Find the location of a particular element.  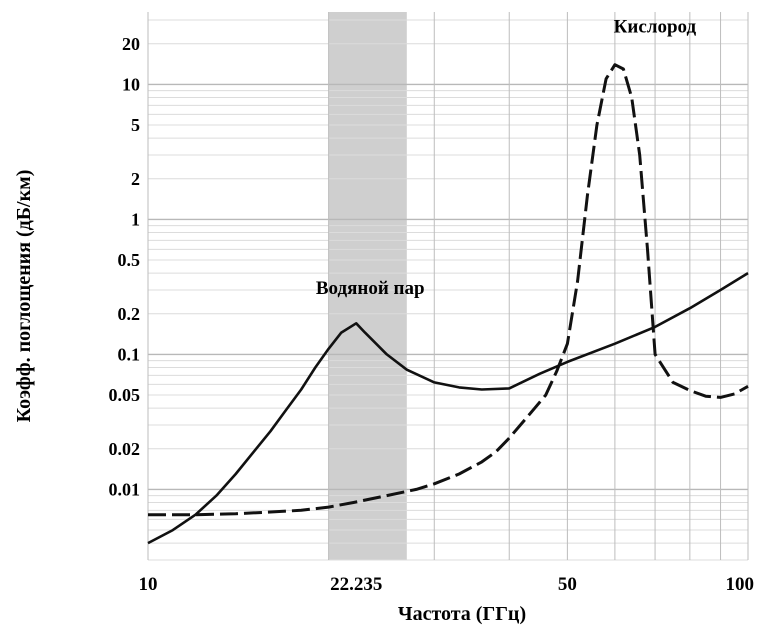

annotation-oxygen: Кислород is located at coordinates (655, 27).